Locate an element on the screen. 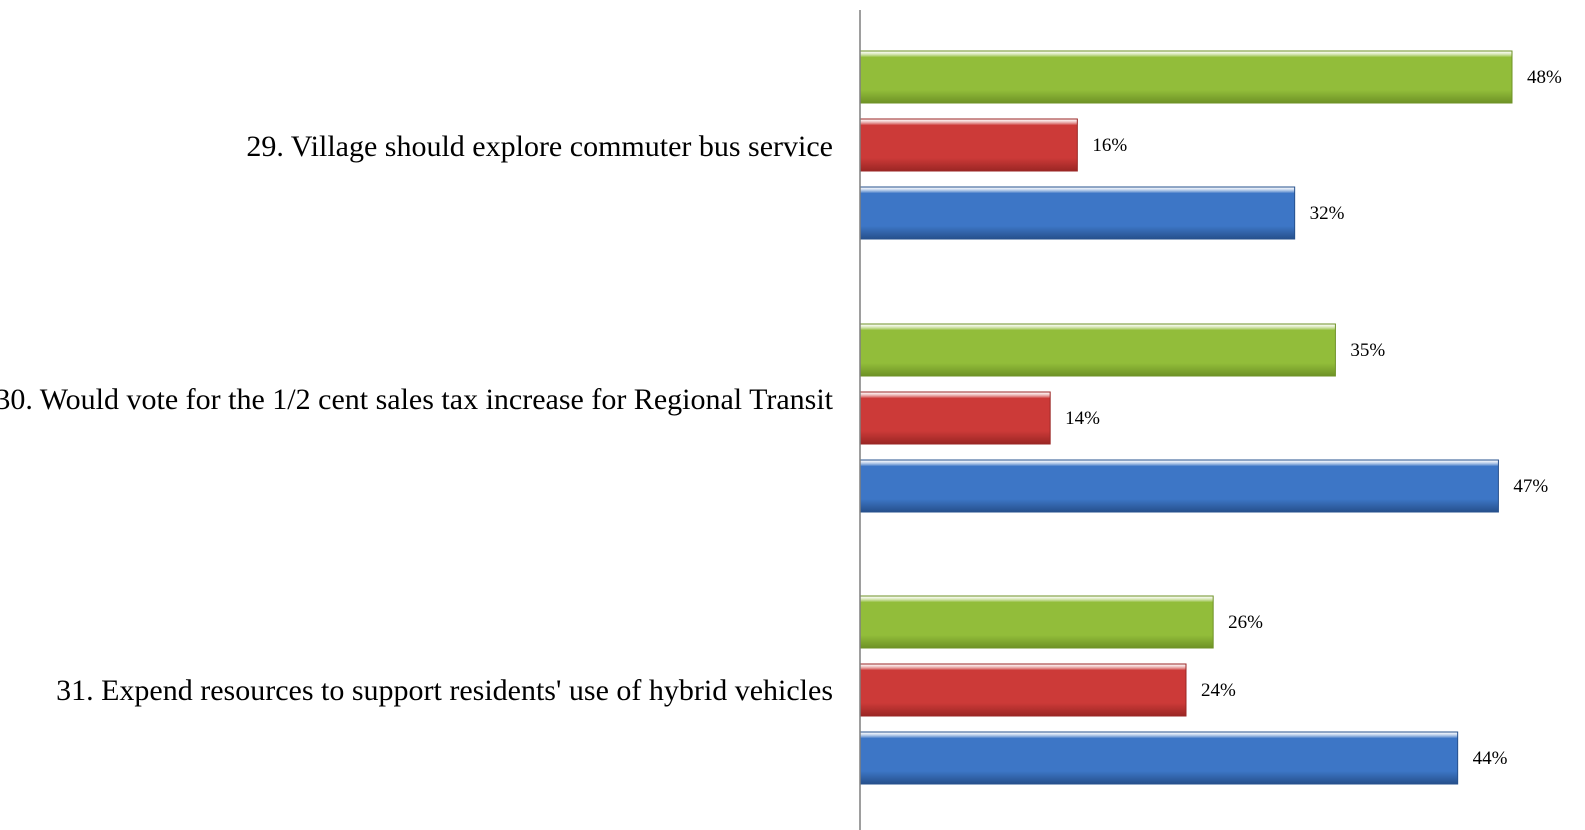 This screenshot has height=830, width=1585. bar-blue-cat3 is located at coordinates (1159, 758).